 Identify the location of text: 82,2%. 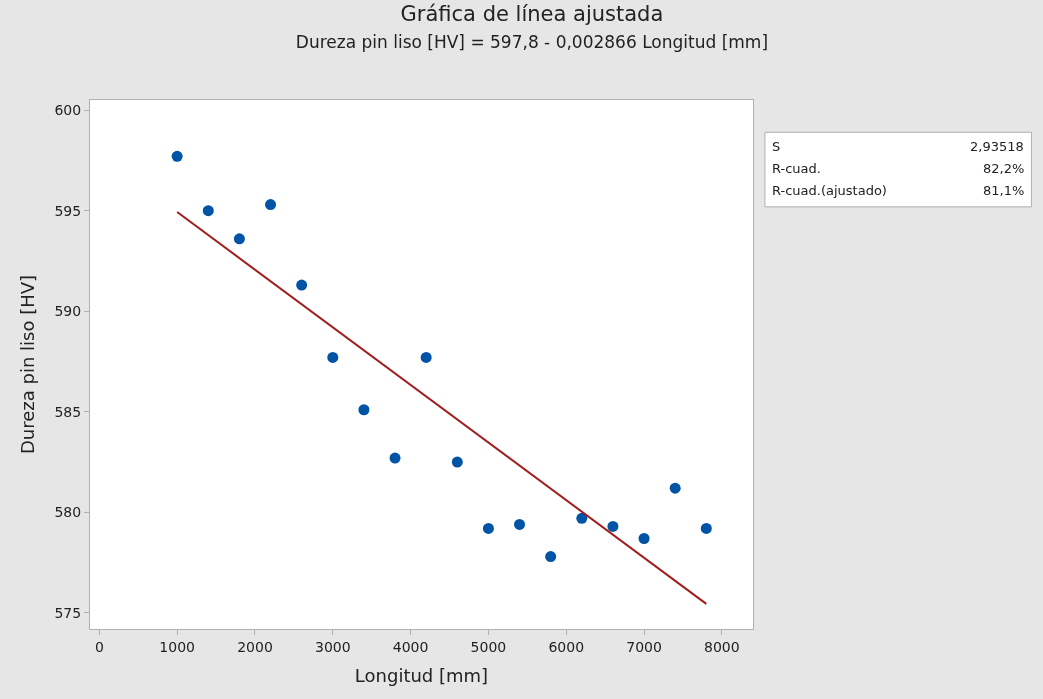
(1004, 168).